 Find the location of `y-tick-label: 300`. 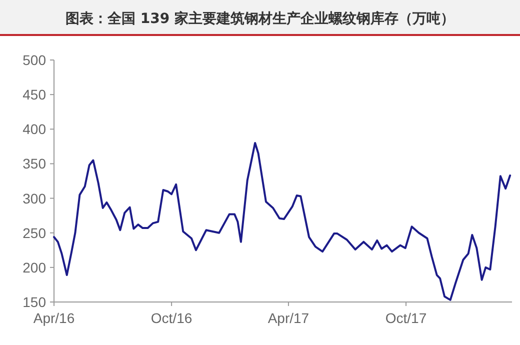

y-tick-label: 300 is located at coordinates (34, 198).